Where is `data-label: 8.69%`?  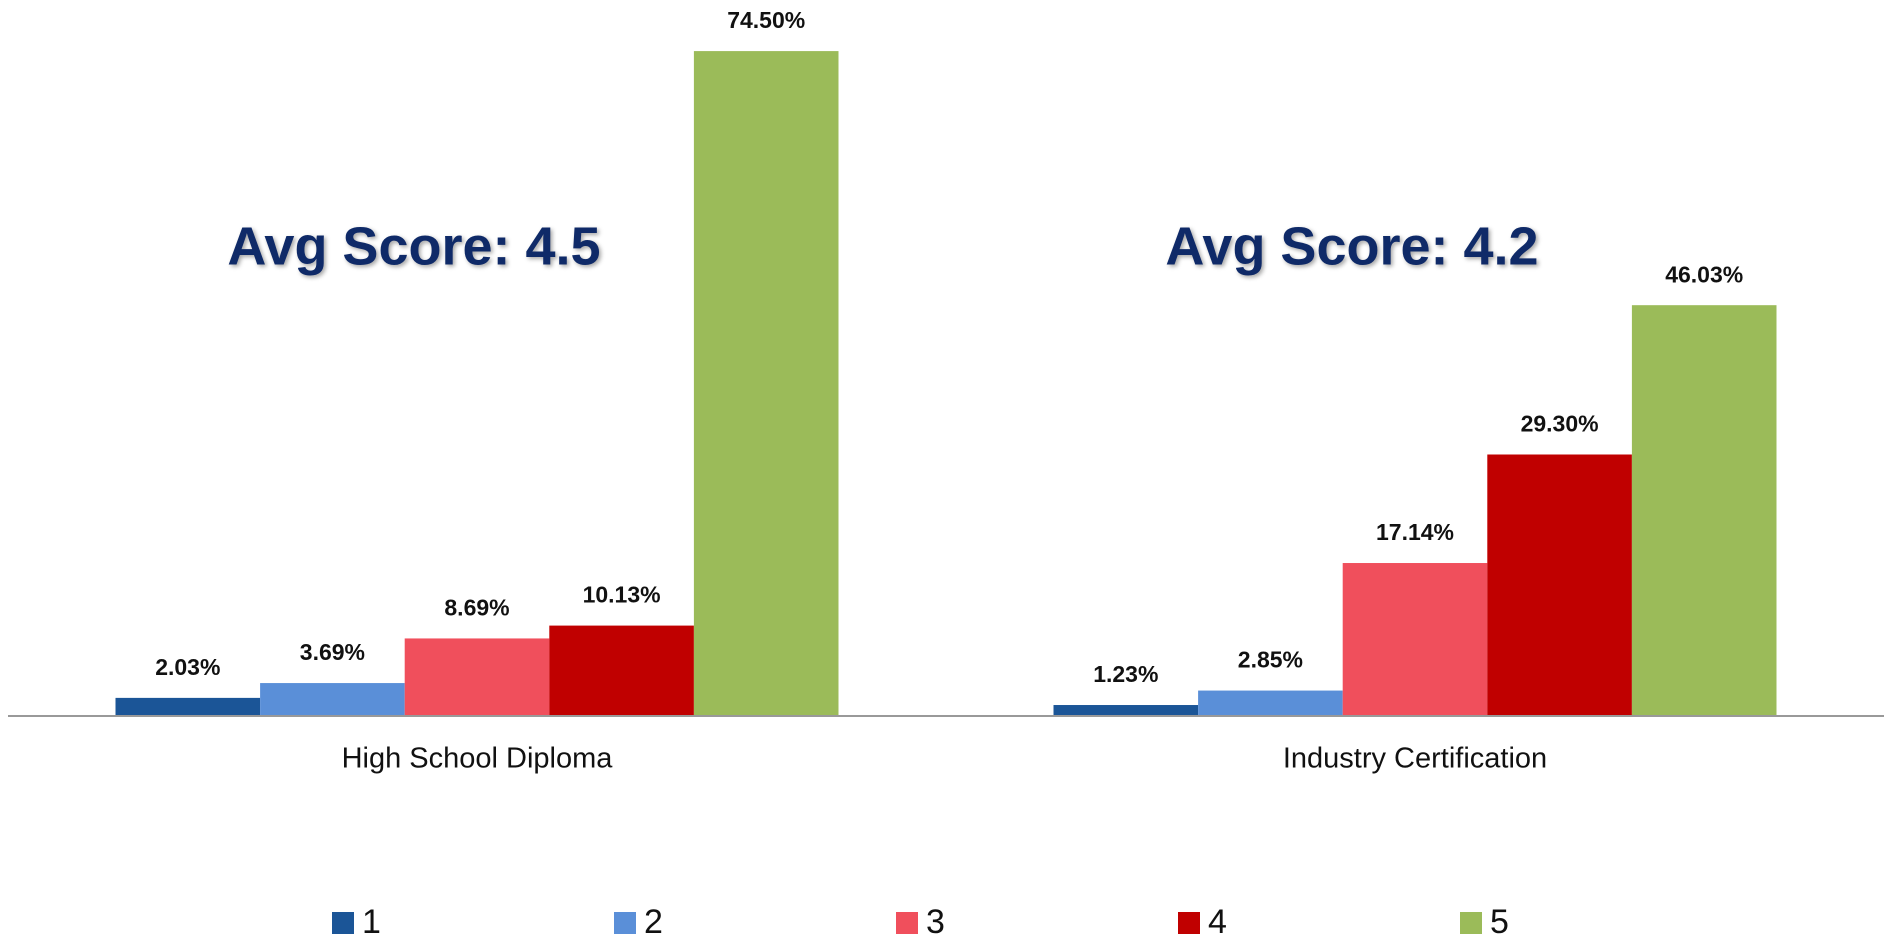
data-label: 8.69% is located at coordinates (476, 608).